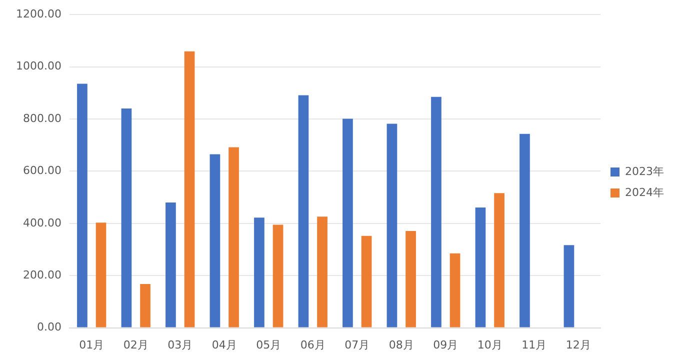  Describe the element at coordinates (644, 171) in the screenshot. I see `legend-label: 2023年` at that location.